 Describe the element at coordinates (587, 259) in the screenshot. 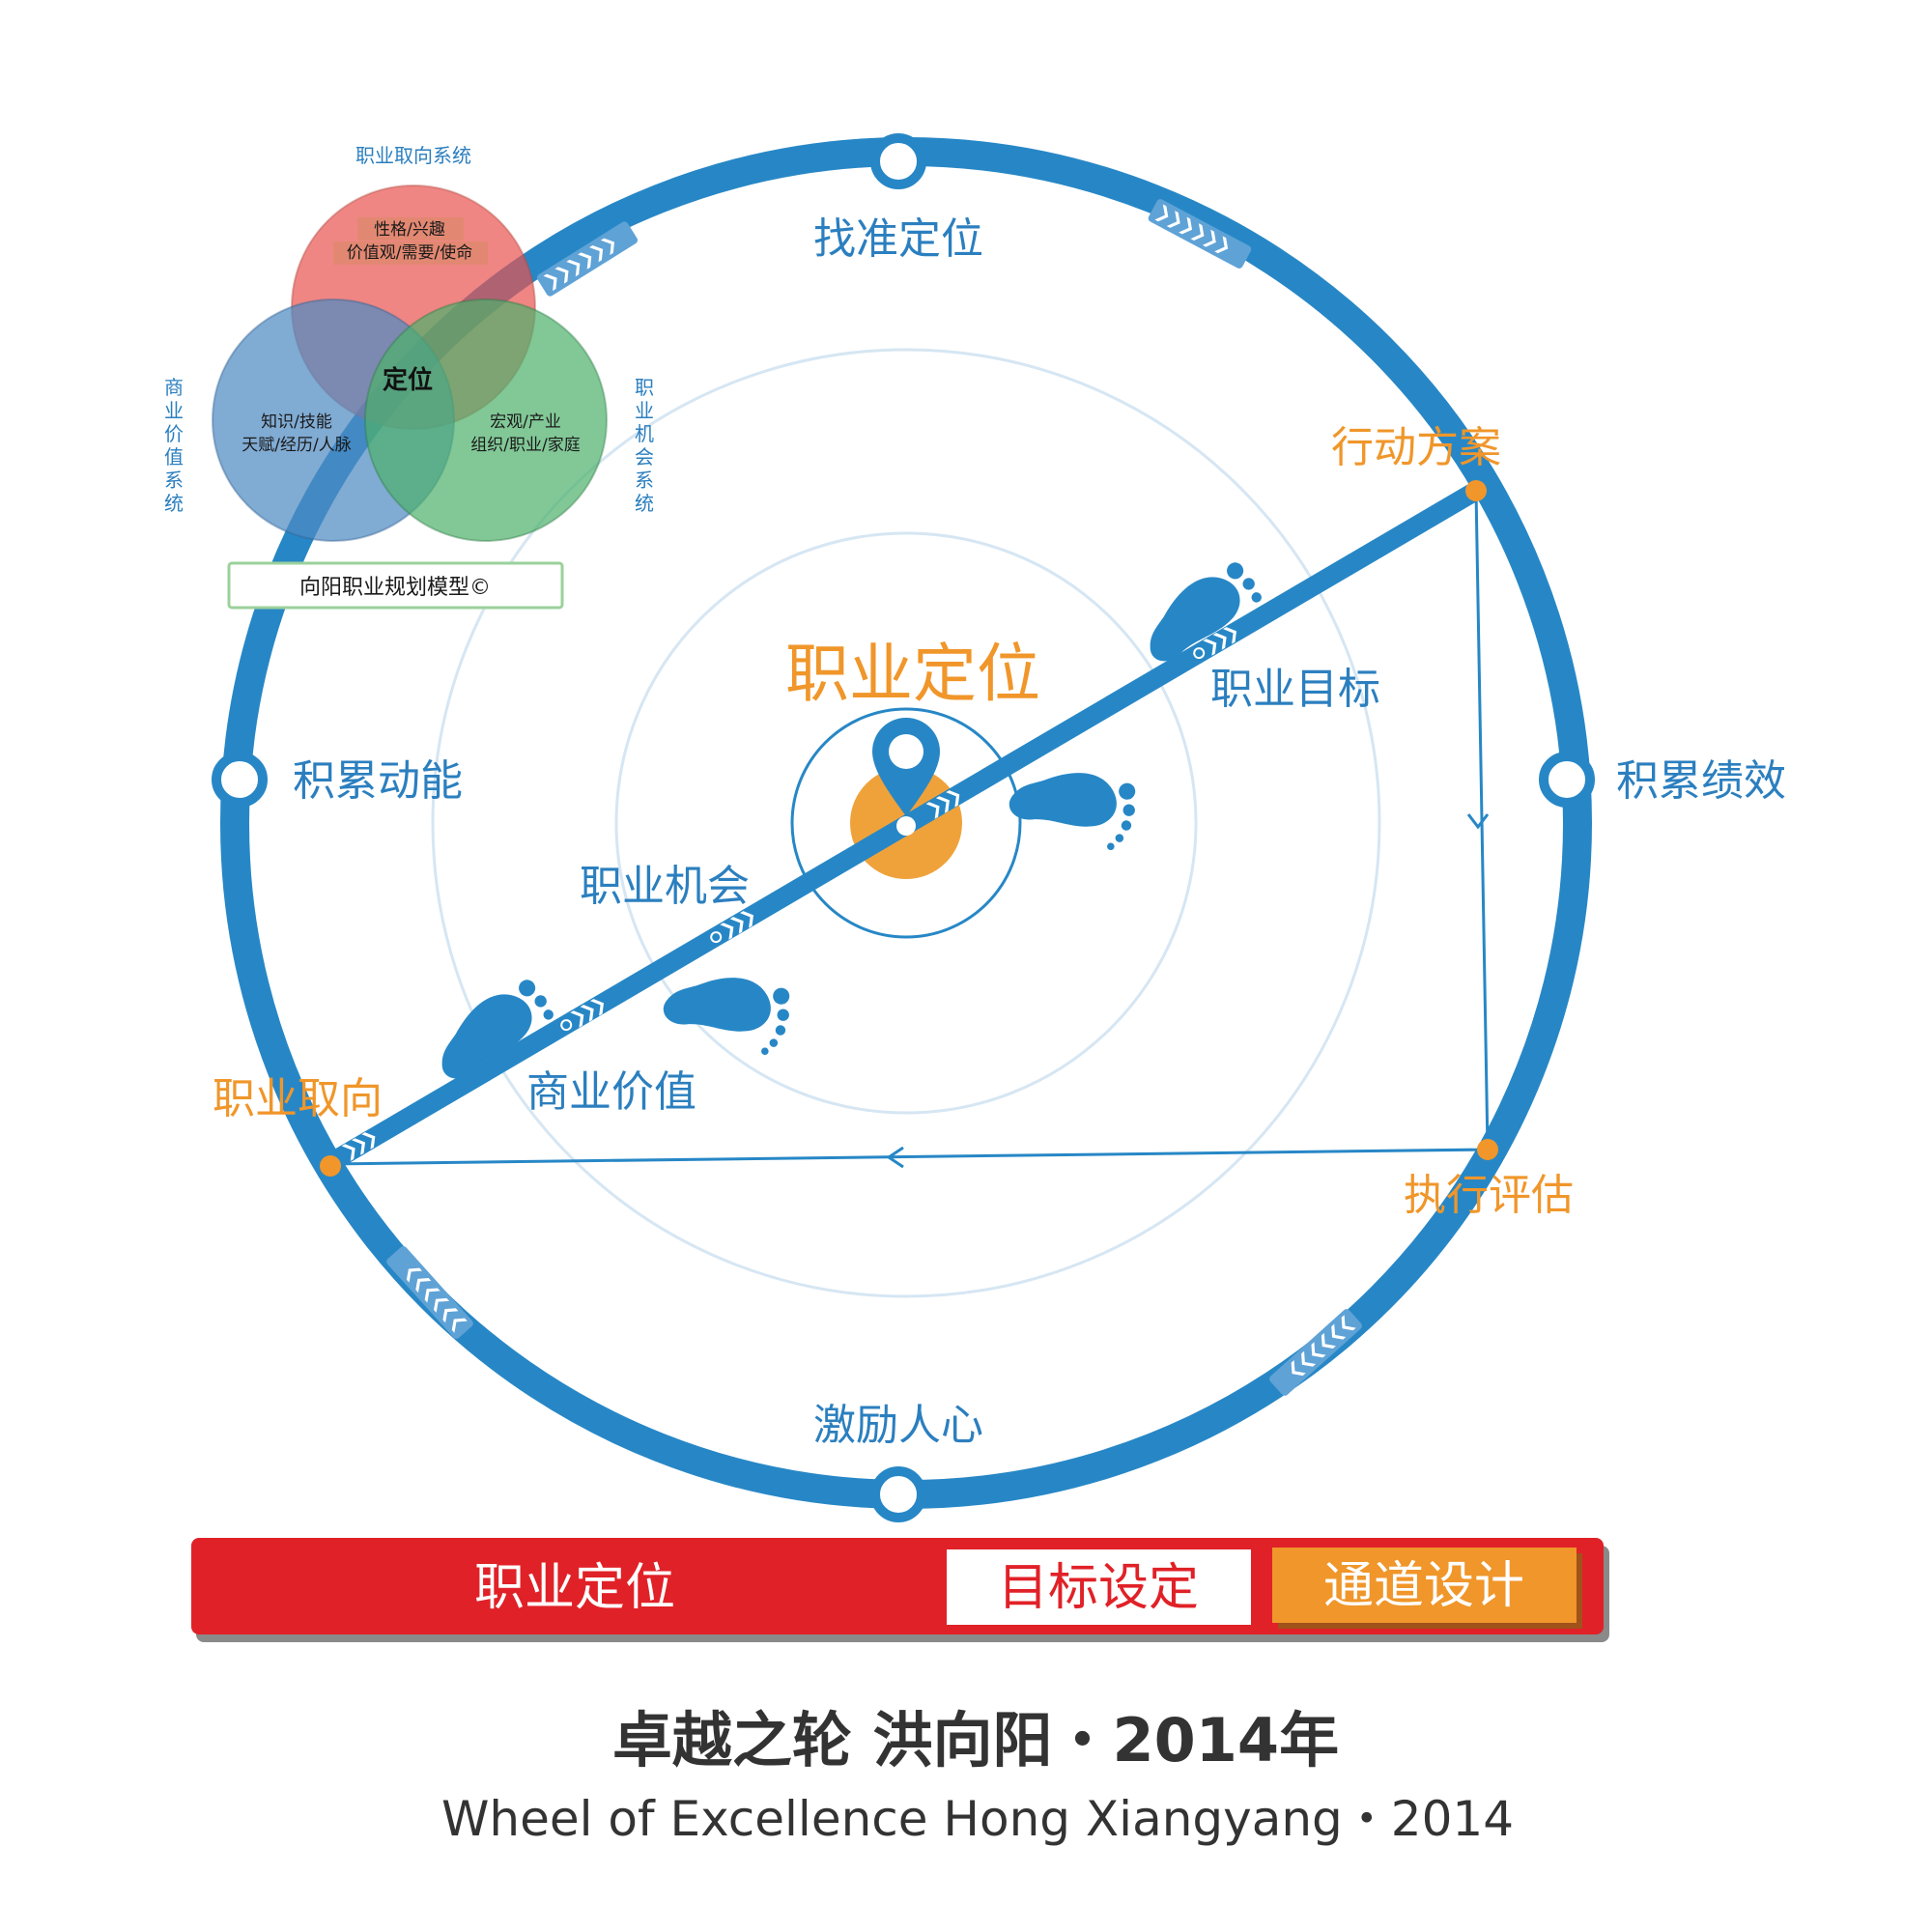

I see `ring-chevrons-top-left` at that location.